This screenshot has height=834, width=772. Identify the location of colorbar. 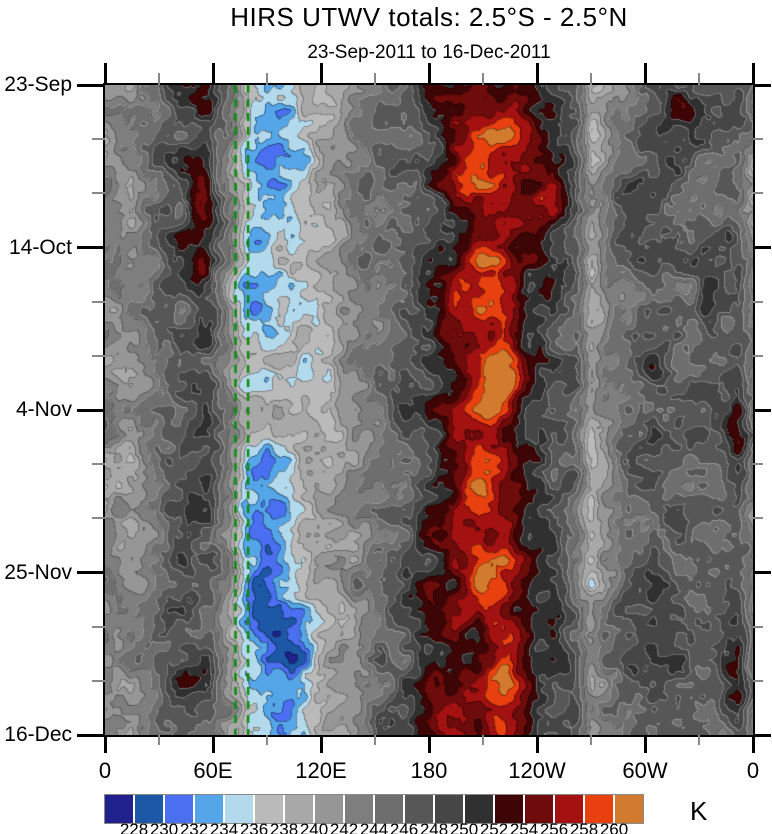
(374, 809).